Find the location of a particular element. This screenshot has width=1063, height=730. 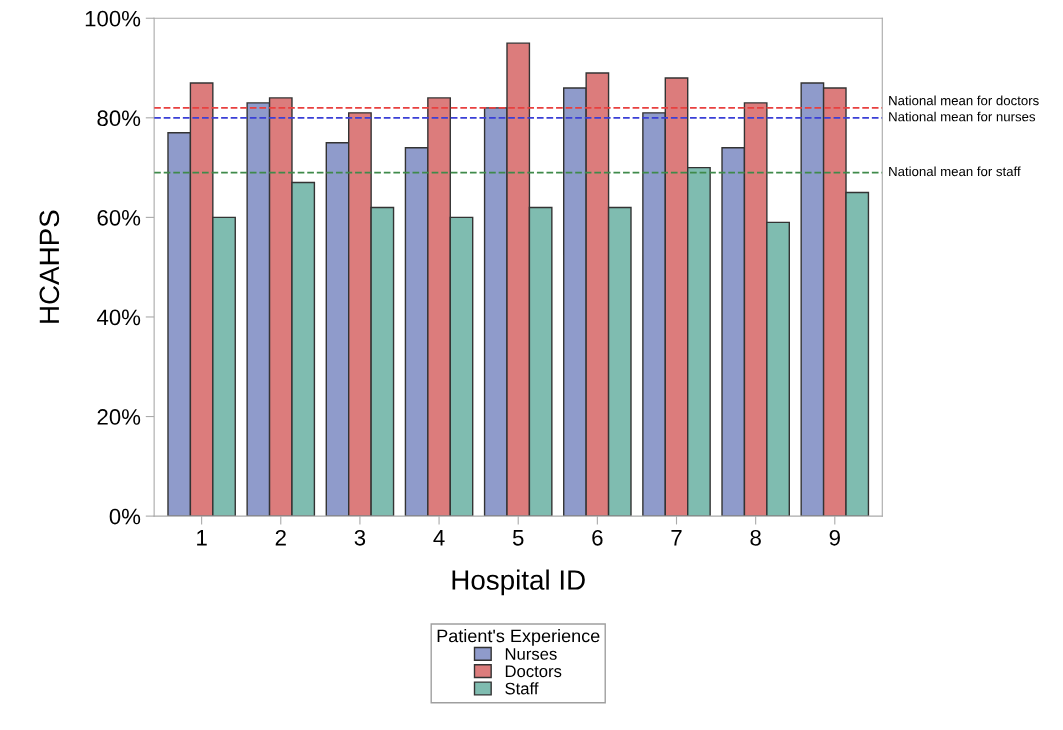

ref-line-label: National mean for doctors is located at coordinates (964, 100).